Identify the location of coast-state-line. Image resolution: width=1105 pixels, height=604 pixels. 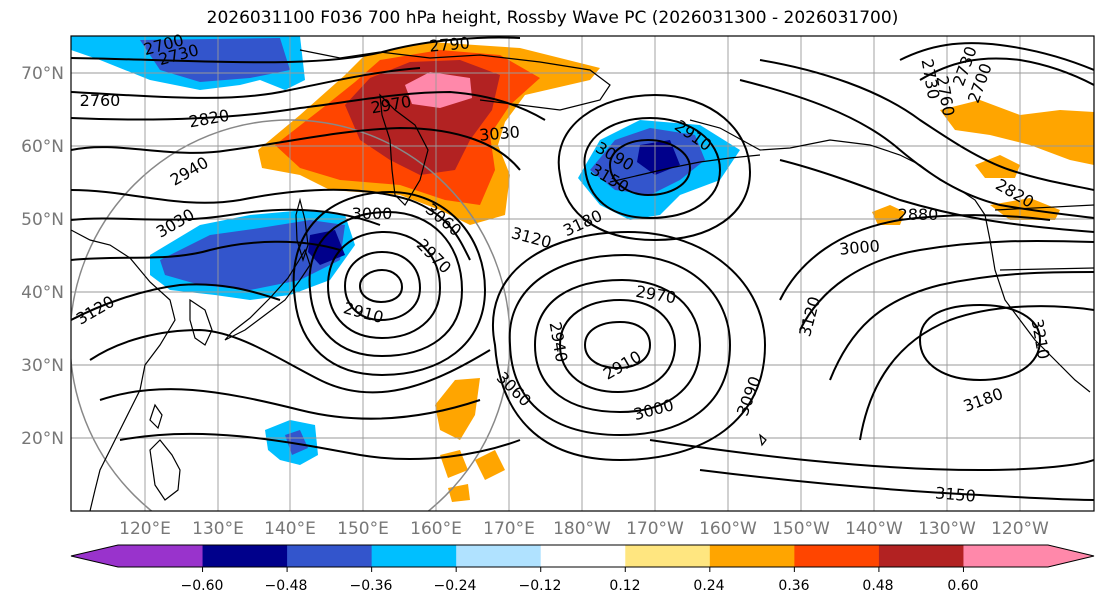
(1046, 269).